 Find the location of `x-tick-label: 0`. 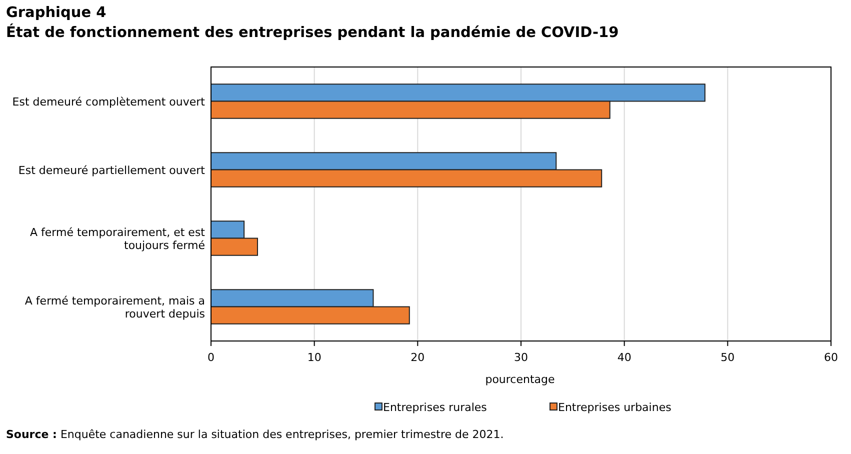

x-tick-label: 0 is located at coordinates (211, 357).